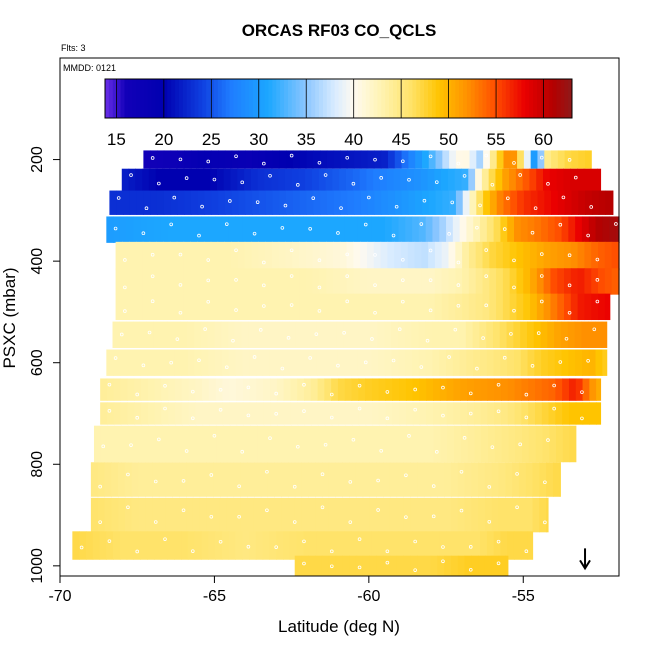 The image size is (650, 650). What do you see at coordinates (543, 139) in the screenshot?
I see `colorbar-tick-label: 60` at bounding box center [543, 139].